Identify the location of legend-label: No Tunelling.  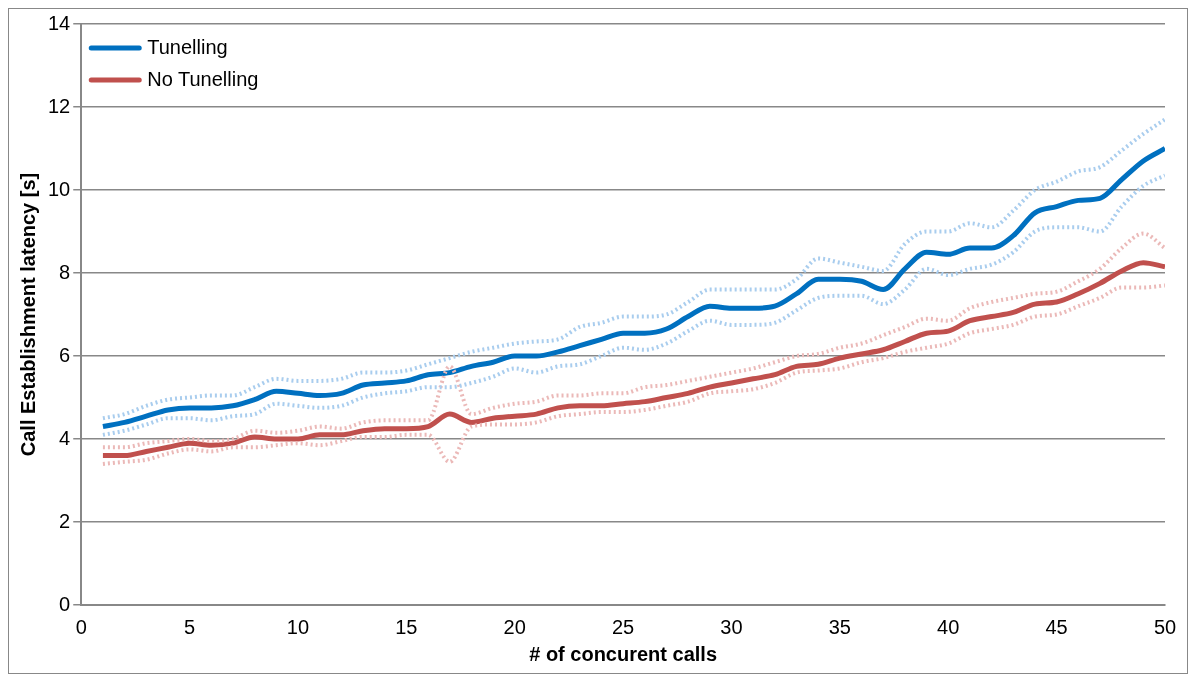
(203, 78).